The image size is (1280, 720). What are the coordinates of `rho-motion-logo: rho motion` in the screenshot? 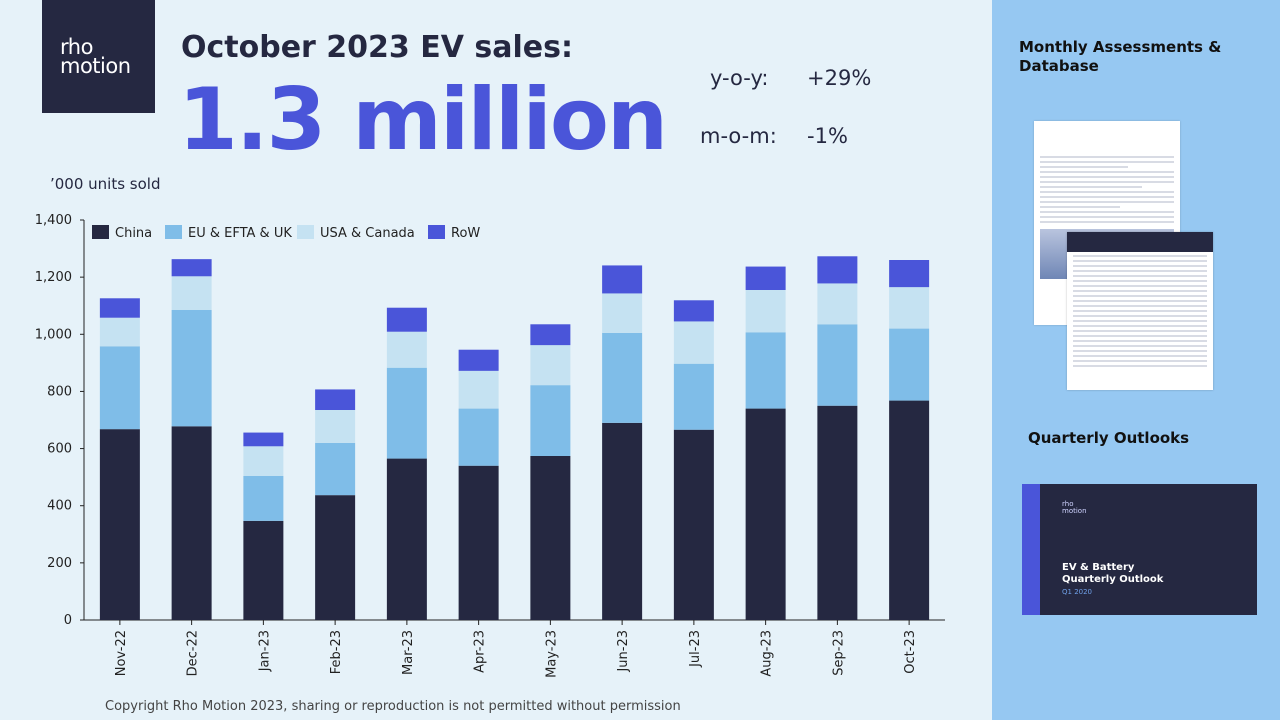 It's located at (98, 56).